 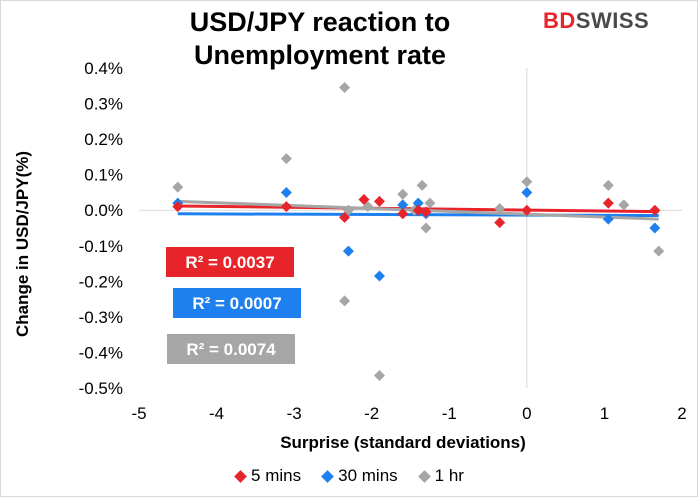 What do you see at coordinates (101, 388) in the screenshot?
I see `y-tick-label: -0.5%` at bounding box center [101, 388].